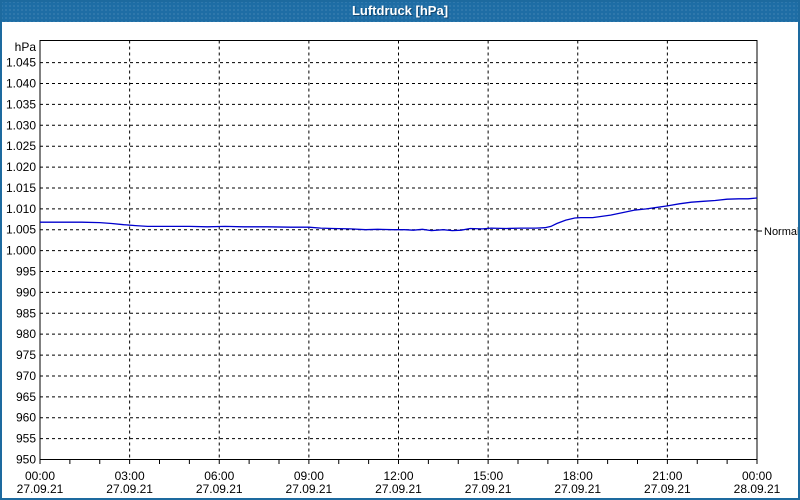 Image resolution: width=800 pixels, height=500 pixels. What do you see at coordinates (26, 334) in the screenshot?
I see `y-tick-label: 980` at bounding box center [26, 334].